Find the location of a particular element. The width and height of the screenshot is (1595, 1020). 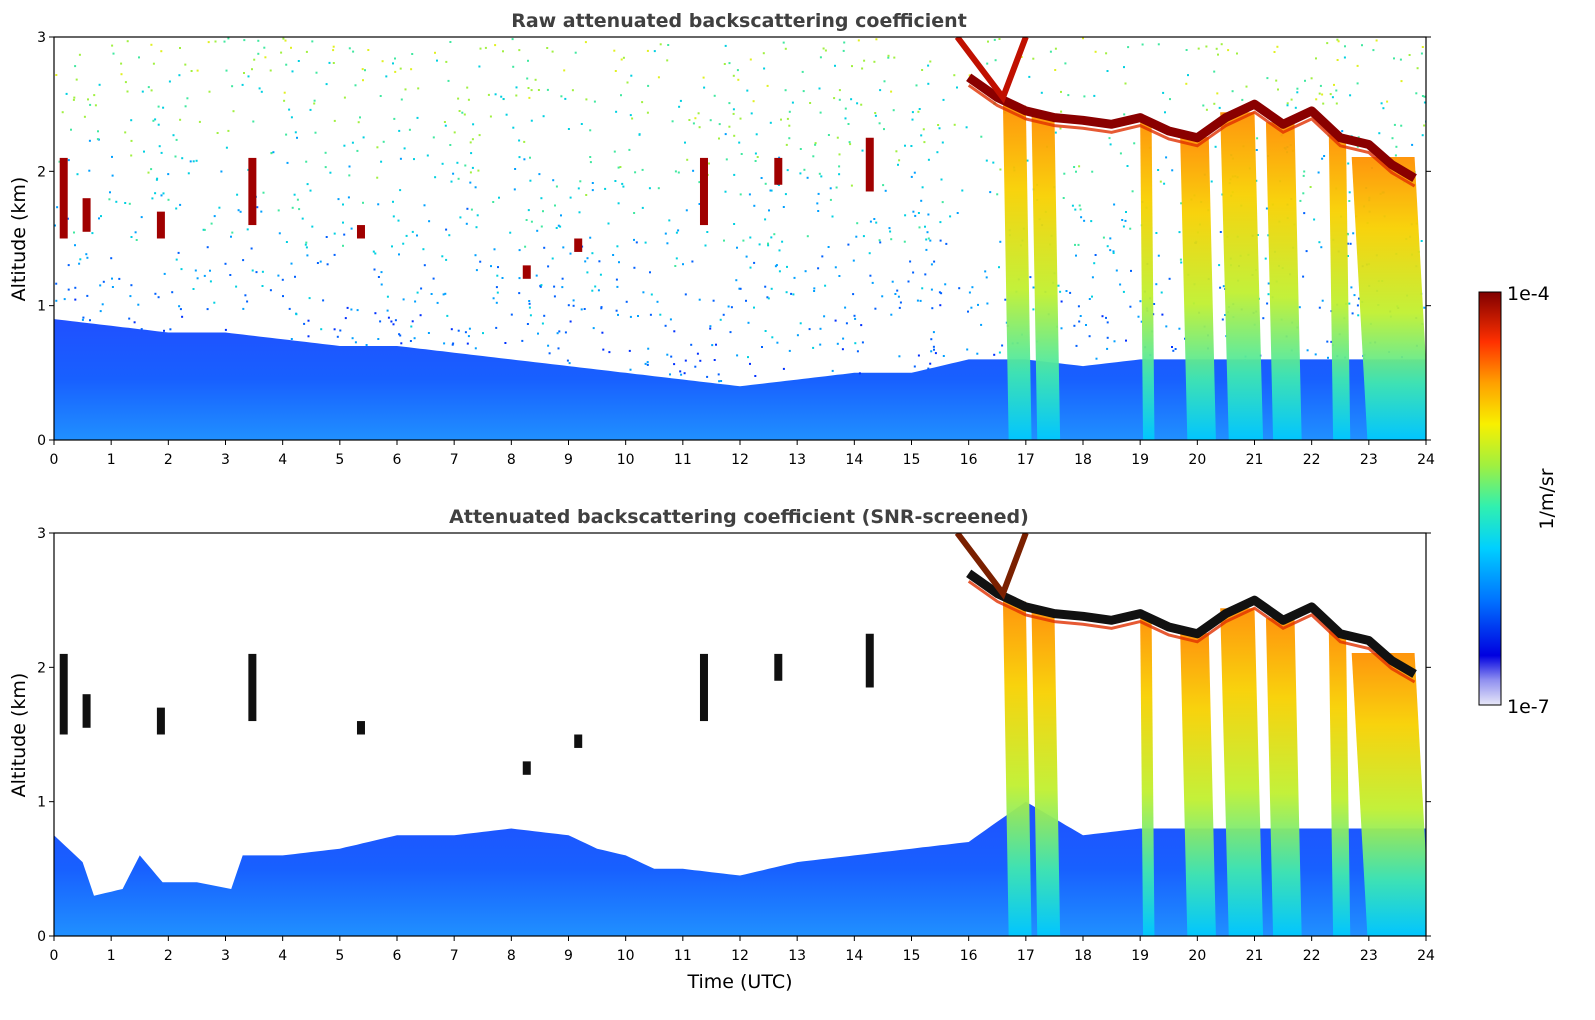

boundary-layer is located at coordinates (740, 868).